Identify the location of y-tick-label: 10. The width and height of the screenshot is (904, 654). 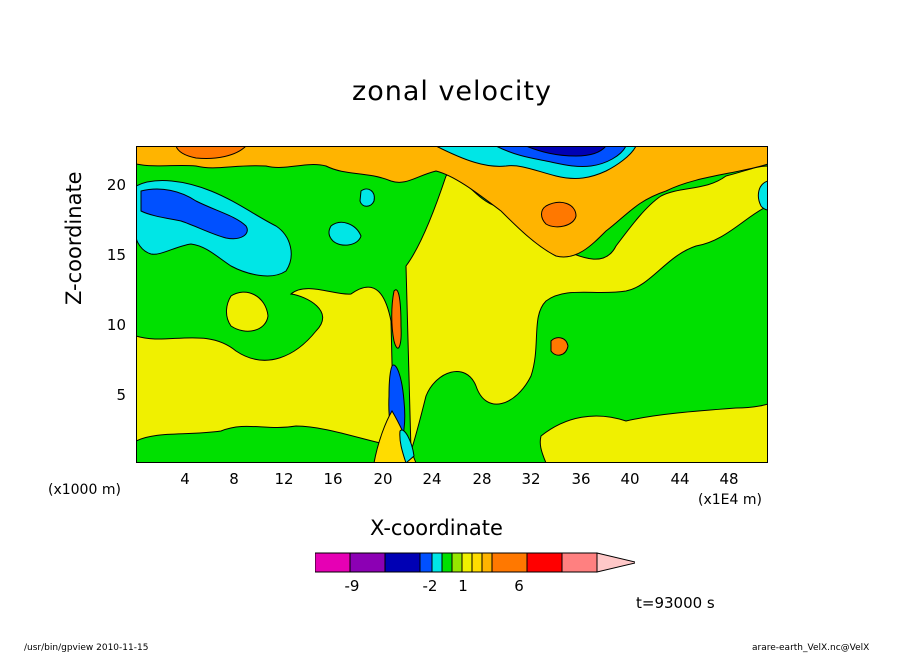
(116, 325).